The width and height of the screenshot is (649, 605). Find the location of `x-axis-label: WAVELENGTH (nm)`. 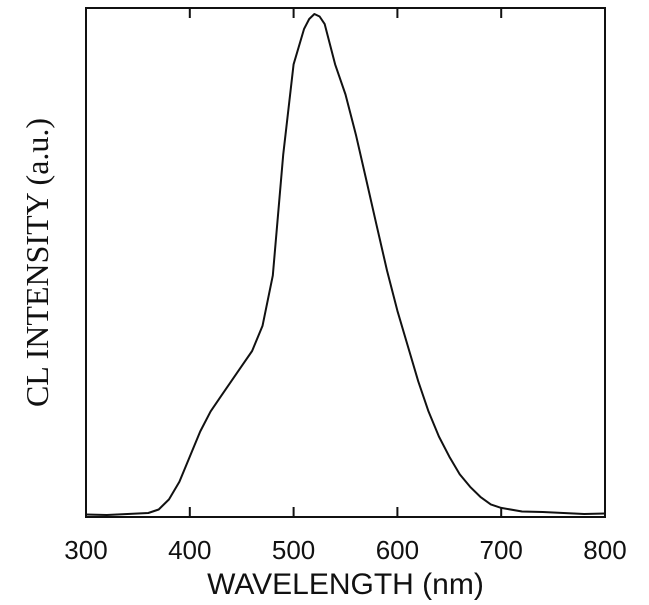

x-axis-label: WAVELENGTH (nm) is located at coordinates (345, 584).